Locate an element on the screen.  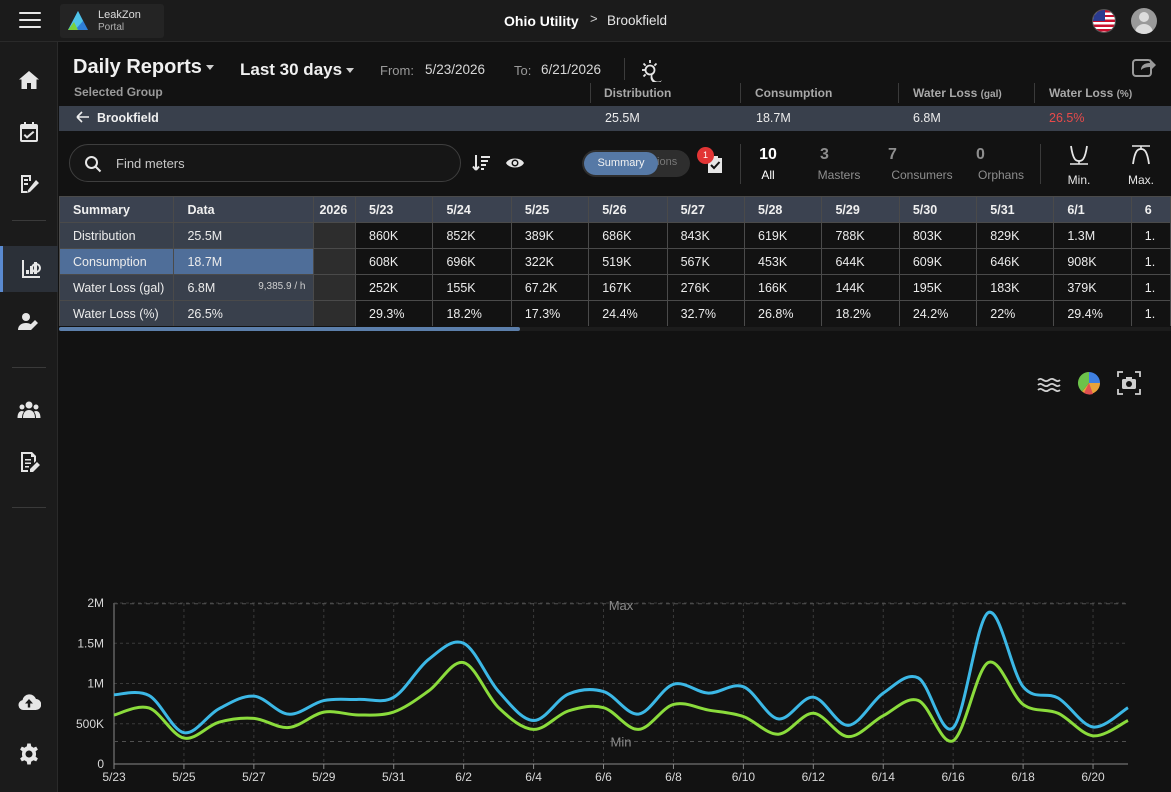
sidebar-item-reports is located at coordinates (29, 269).